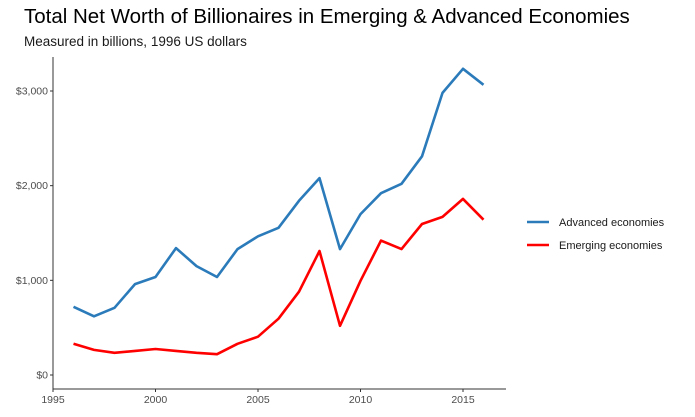 Image resolution: width=695 pixels, height=417 pixels. Describe the element at coordinates (258, 400) in the screenshot. I see `x-tick-label: 2005` at that location.